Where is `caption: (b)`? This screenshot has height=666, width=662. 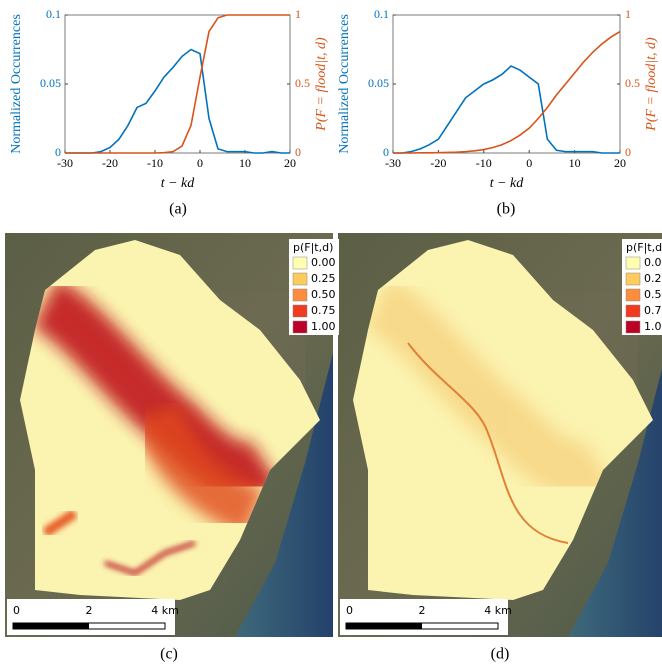
caption: (b) is located at coordinates (506, 209).